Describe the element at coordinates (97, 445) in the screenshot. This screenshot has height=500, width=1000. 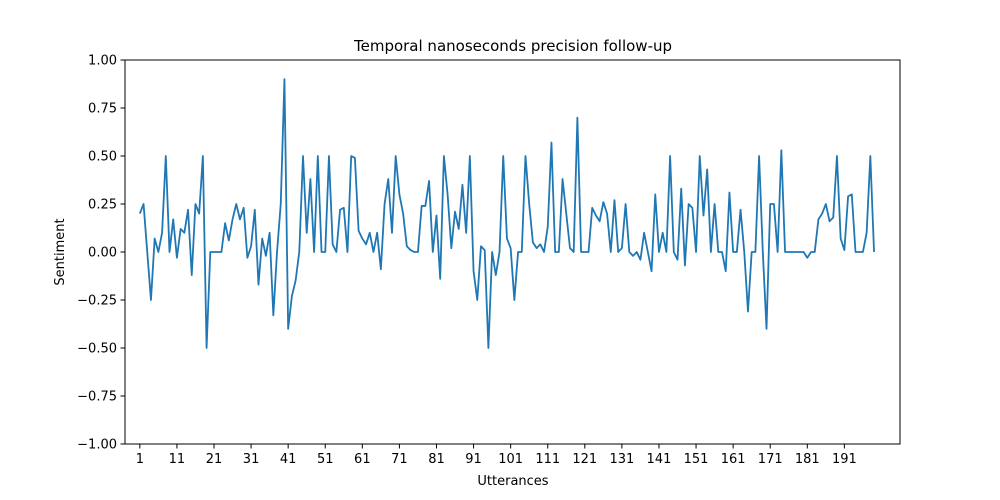
I see `y-tick-label: −1.00` at that location.